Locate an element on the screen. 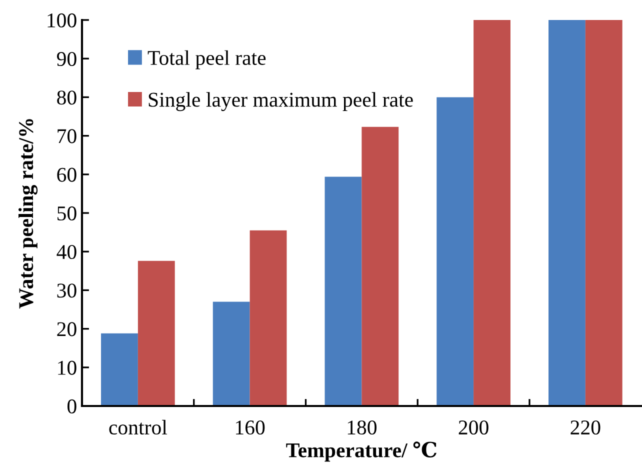  y-tick-label: 70 is located at coordinates (67, 136).